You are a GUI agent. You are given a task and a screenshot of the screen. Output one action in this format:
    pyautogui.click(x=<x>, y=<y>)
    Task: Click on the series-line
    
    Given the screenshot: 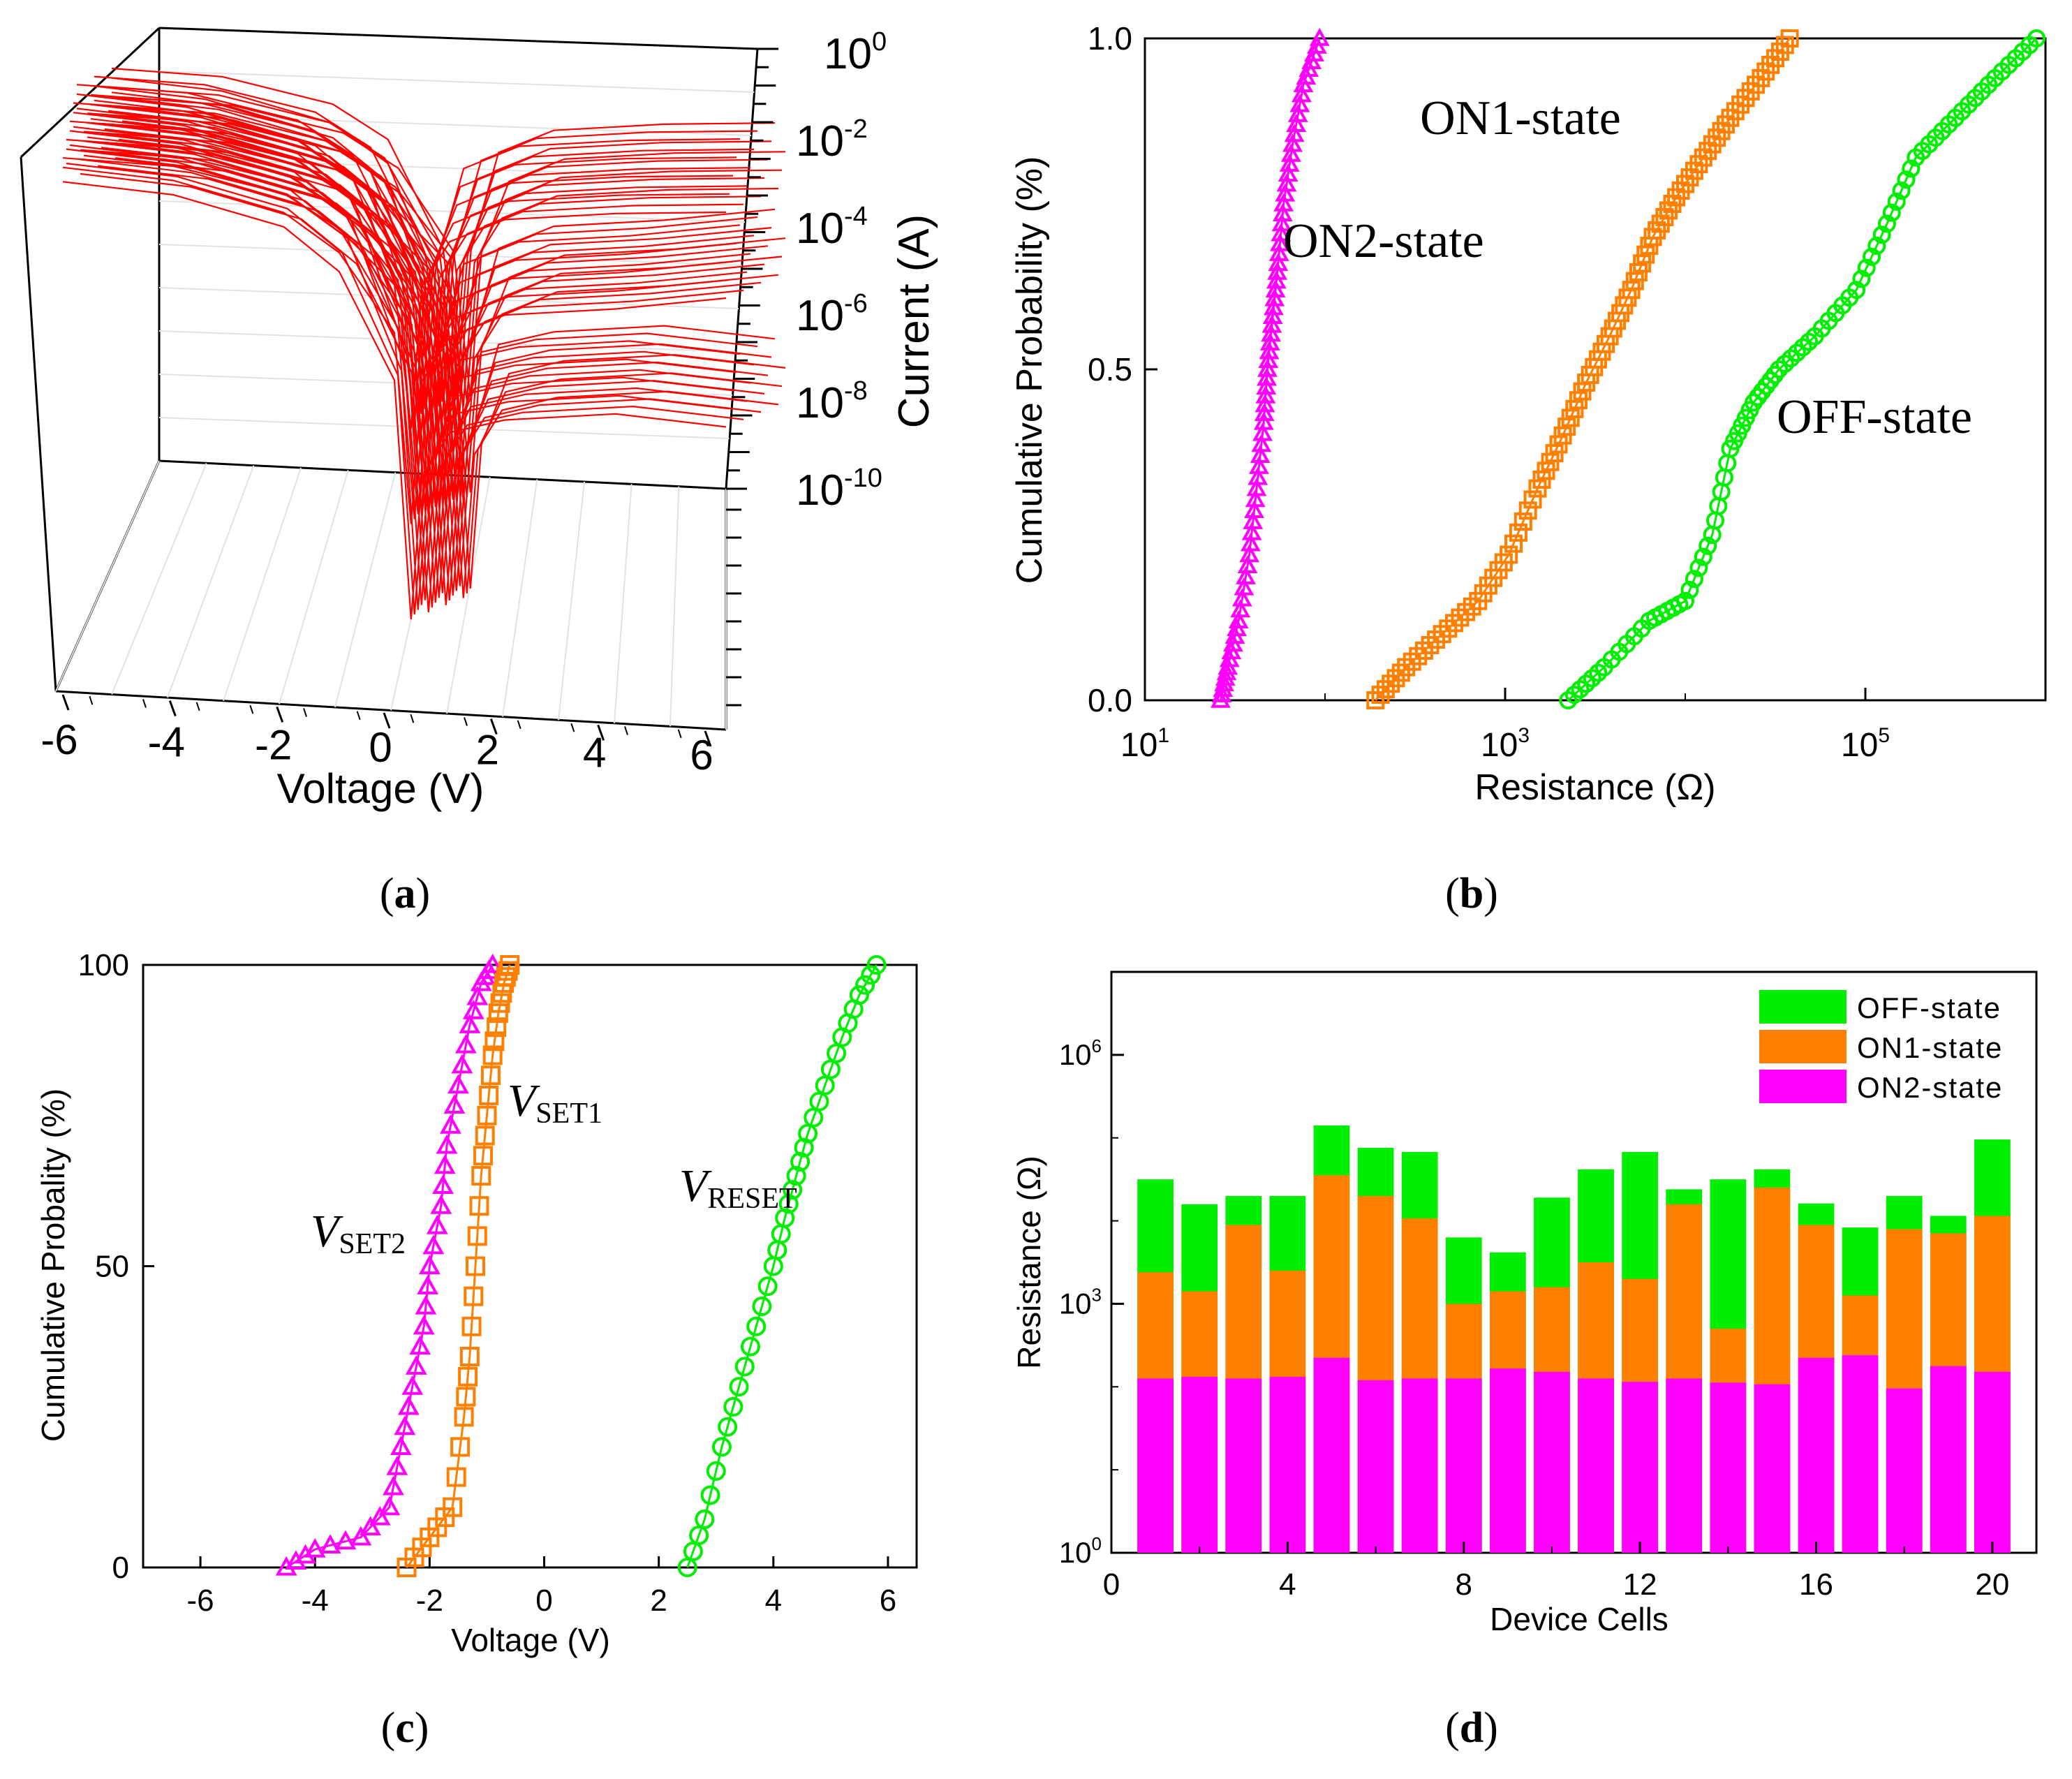 What is the action you would take?
    pyautogui.click(x=782, y=1266)
    